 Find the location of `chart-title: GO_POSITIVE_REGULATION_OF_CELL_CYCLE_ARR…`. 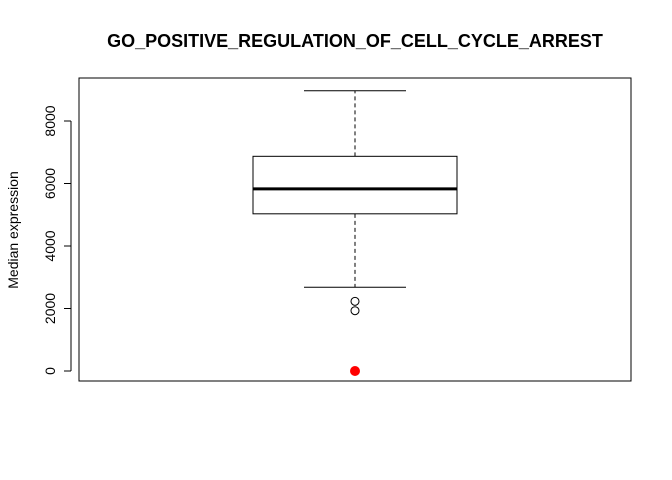

chart-title: GO_POSITIVE_REGULATION_OF_CELL_CYCLE_ARR… is located at coordinates (355, 41).